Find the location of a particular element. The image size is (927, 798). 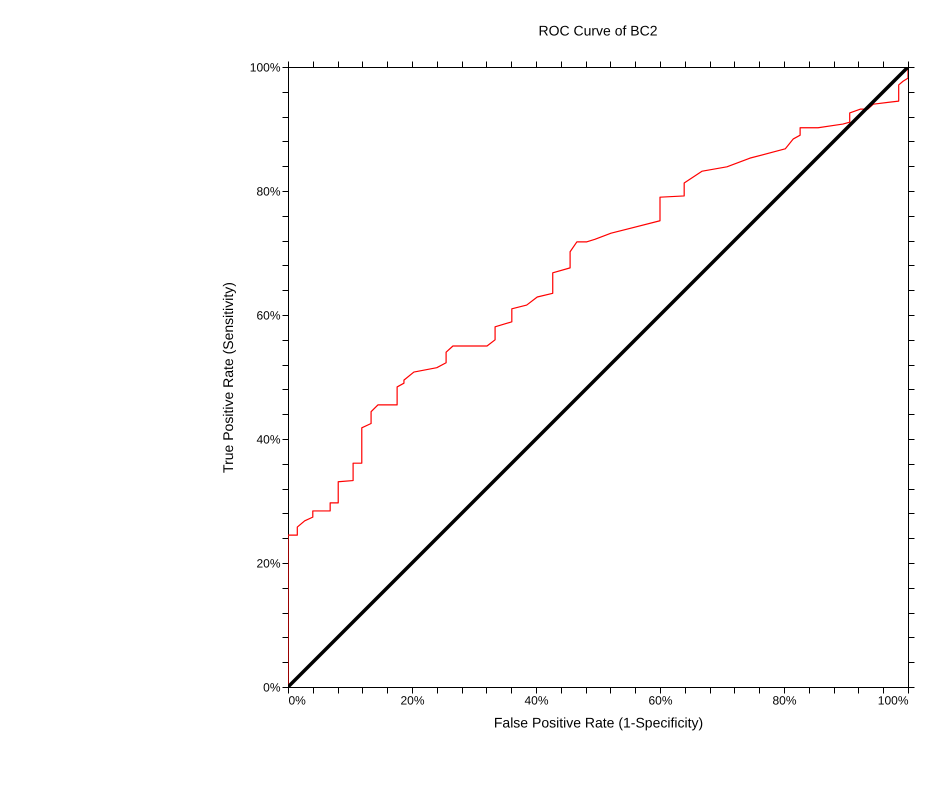

chart-title: ROC Curve of BC2 is located at coordinates (598, 30).